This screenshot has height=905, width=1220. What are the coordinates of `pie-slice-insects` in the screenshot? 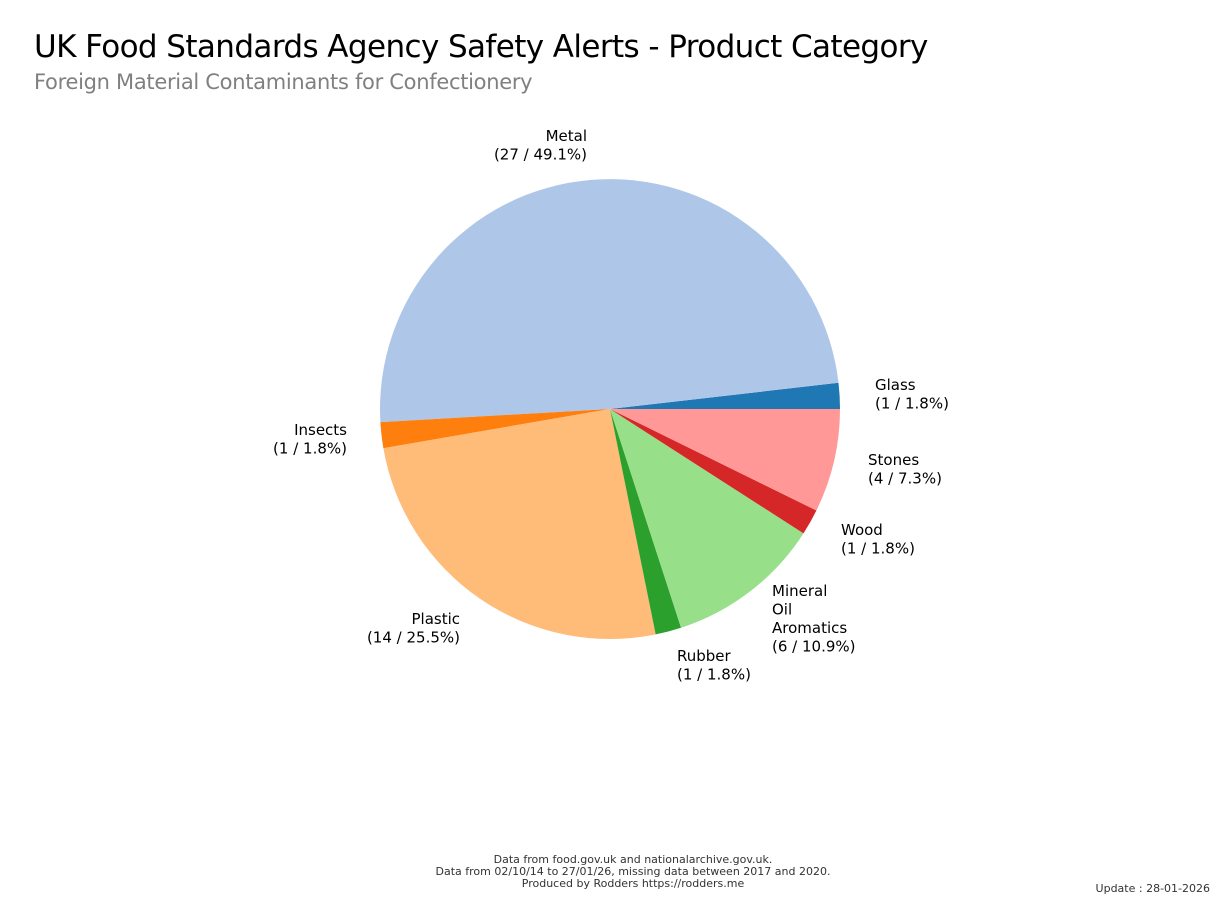 It's located at (495, 429).